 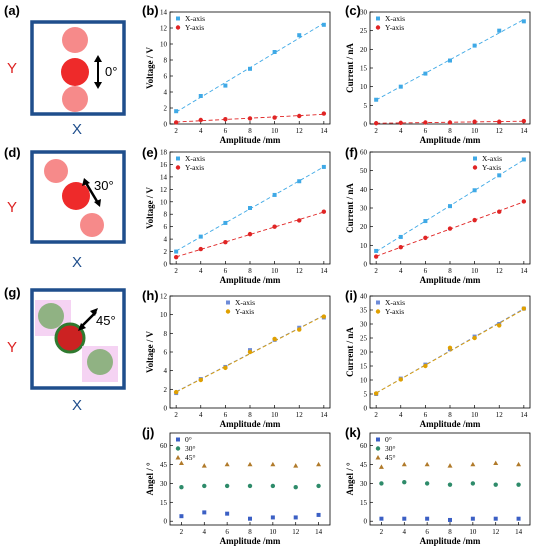 What do you see at coordinates (70, 338) in the screenshot?
I see `magnet-g` at bounding box center [70, 338].